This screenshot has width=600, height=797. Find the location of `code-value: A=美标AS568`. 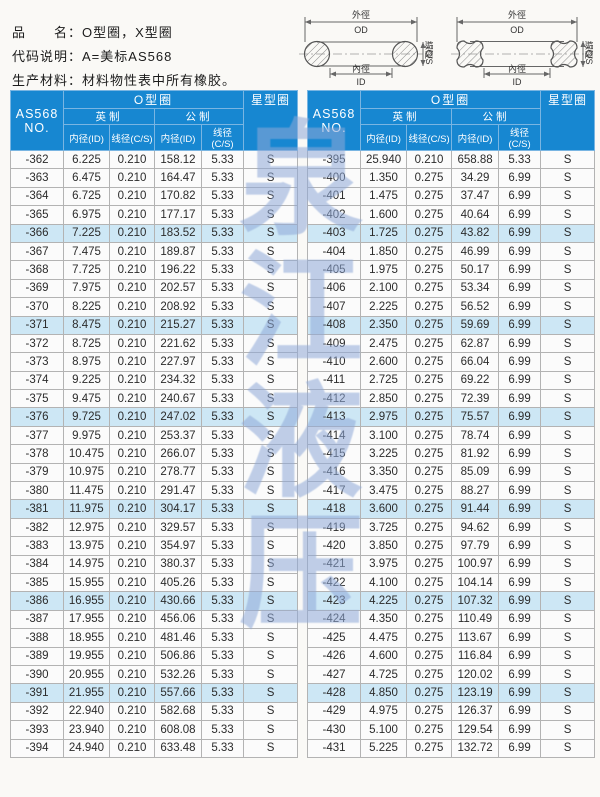

code-value: A=美标AS568 is located at coordinates (127, 56).